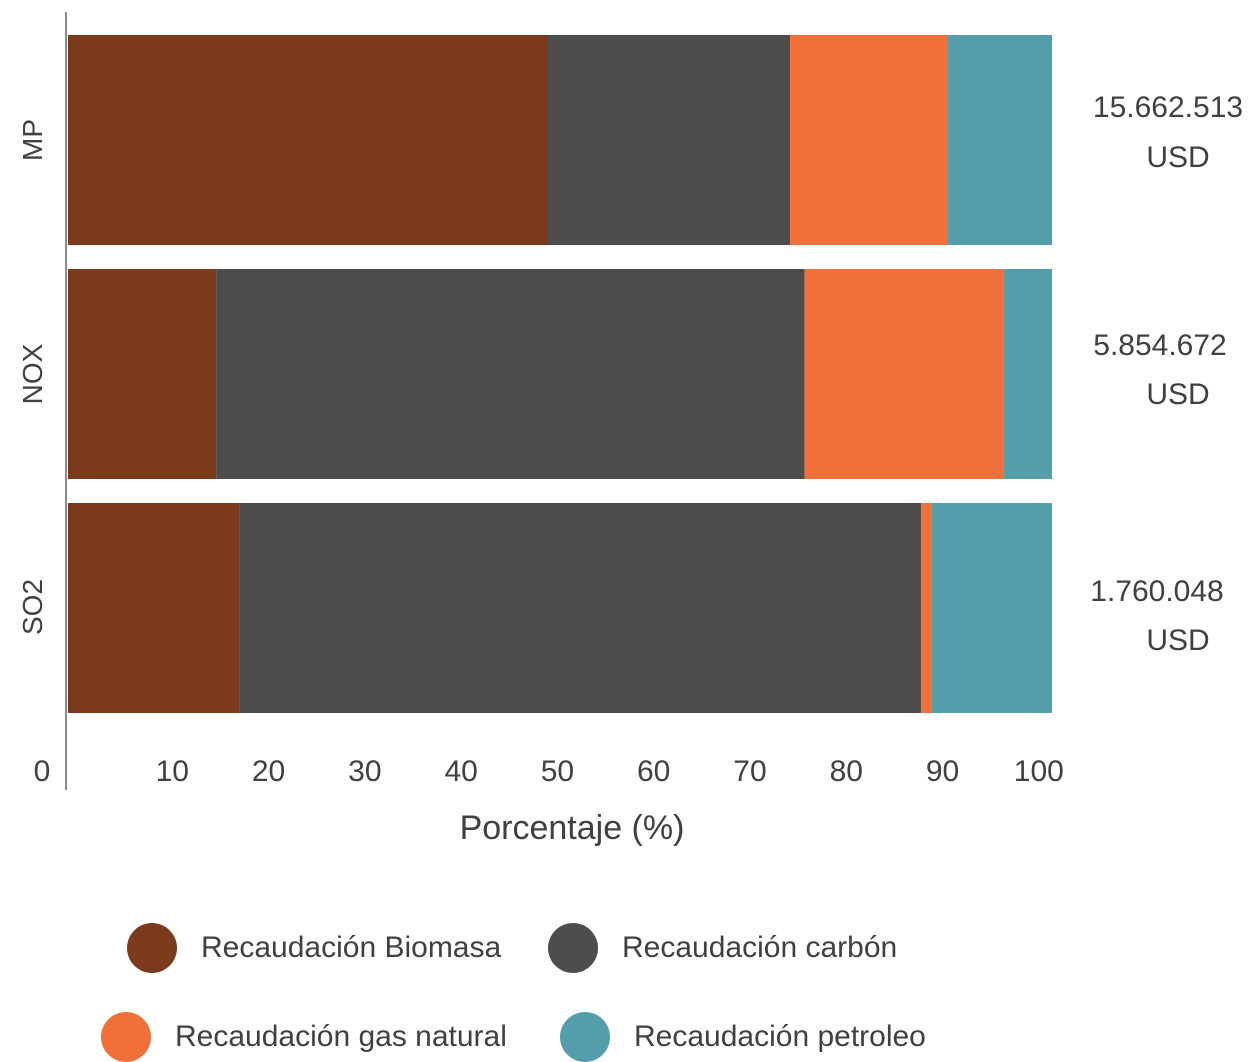  What do you see at coordinates (749, 771) in the screenshot?
I see `x-tick-label-70: 70` at bounding box center [749, 771].